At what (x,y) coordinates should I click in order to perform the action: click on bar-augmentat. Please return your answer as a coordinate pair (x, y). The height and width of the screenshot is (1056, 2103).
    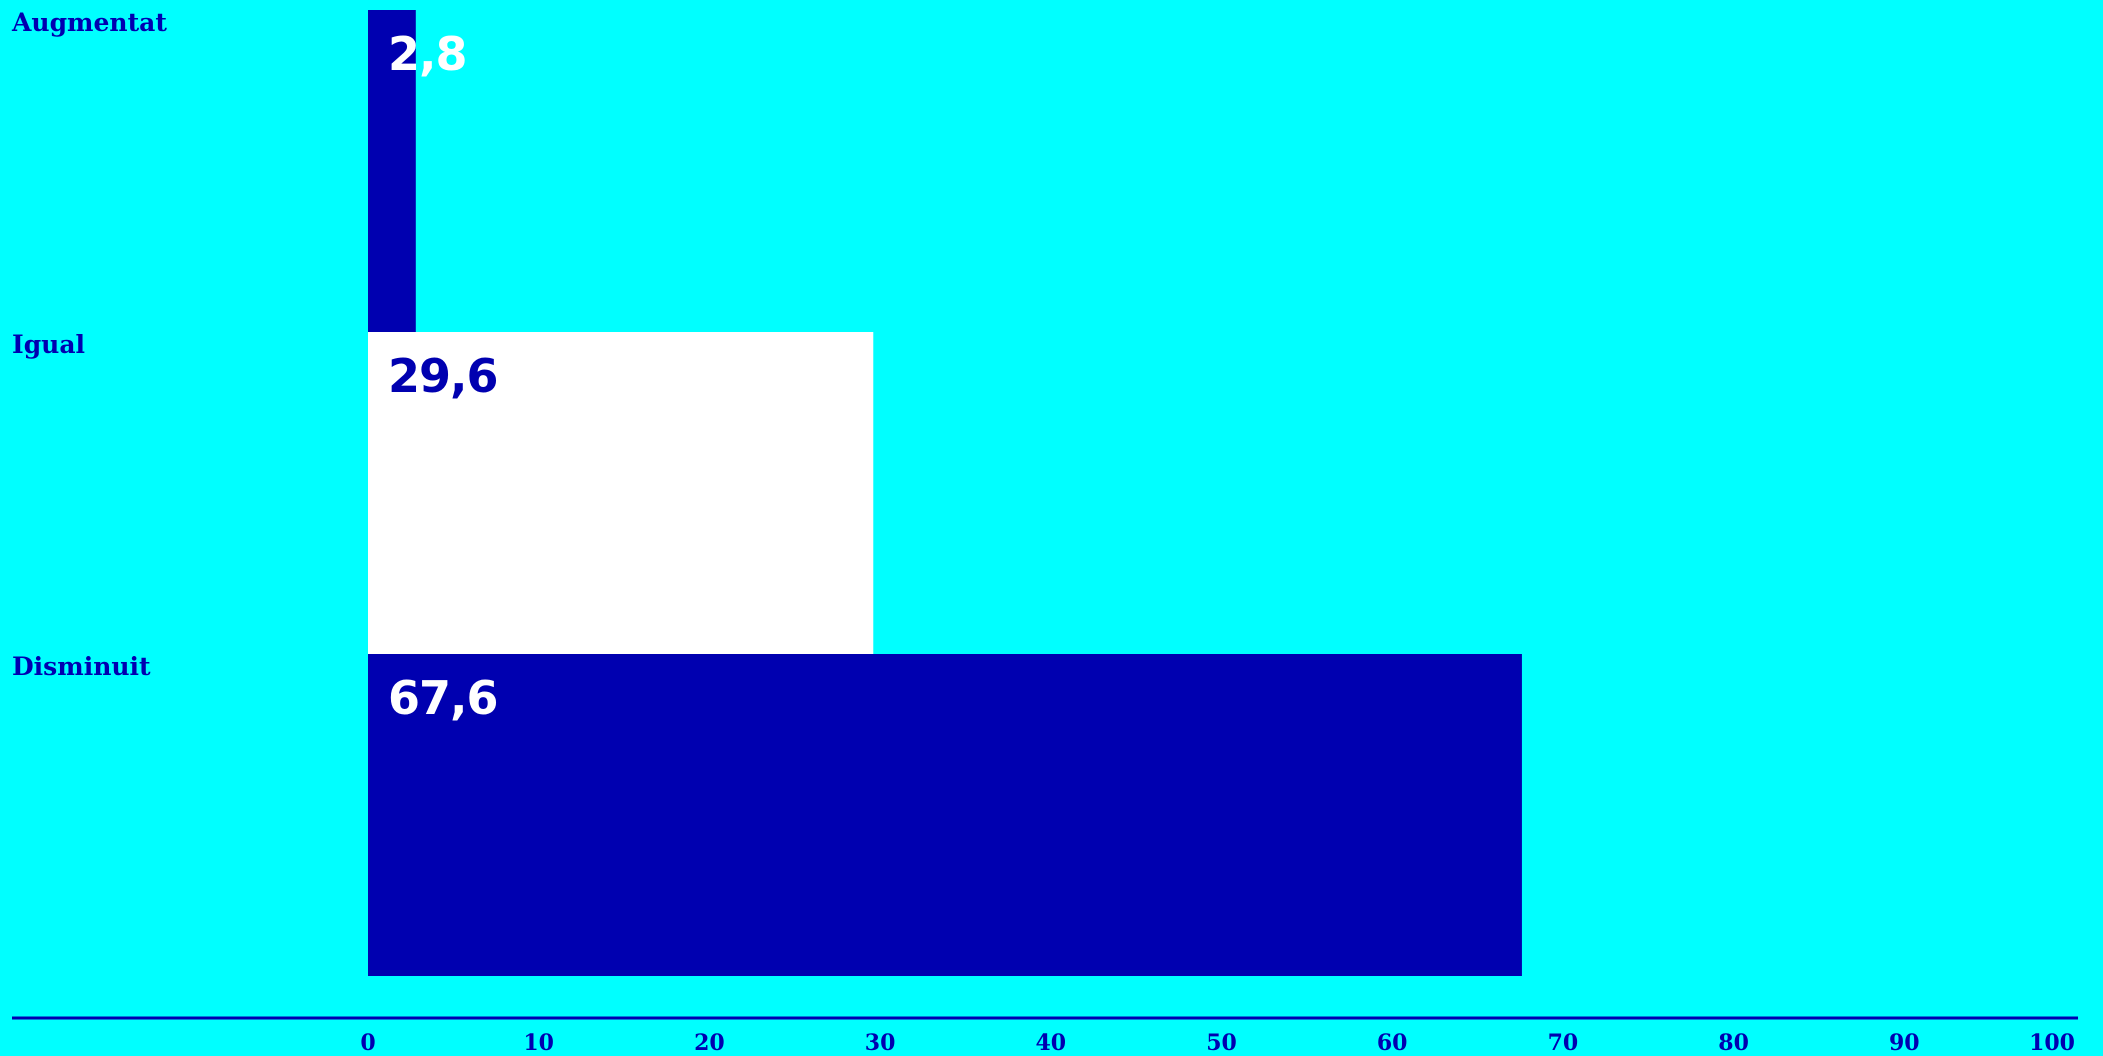
    Looking at the image, I should click on (392, 171).